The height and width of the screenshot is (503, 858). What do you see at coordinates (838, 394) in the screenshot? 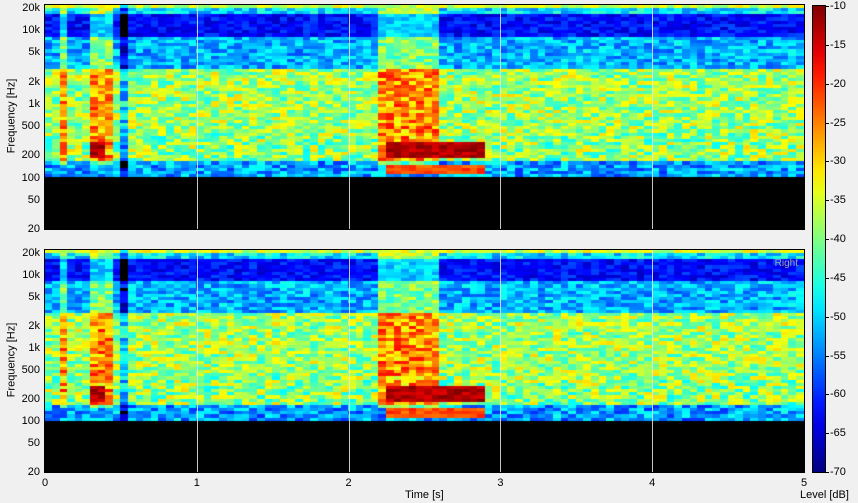
I see `colorbar-tick-label: -60` at bounding box center [838, 394].